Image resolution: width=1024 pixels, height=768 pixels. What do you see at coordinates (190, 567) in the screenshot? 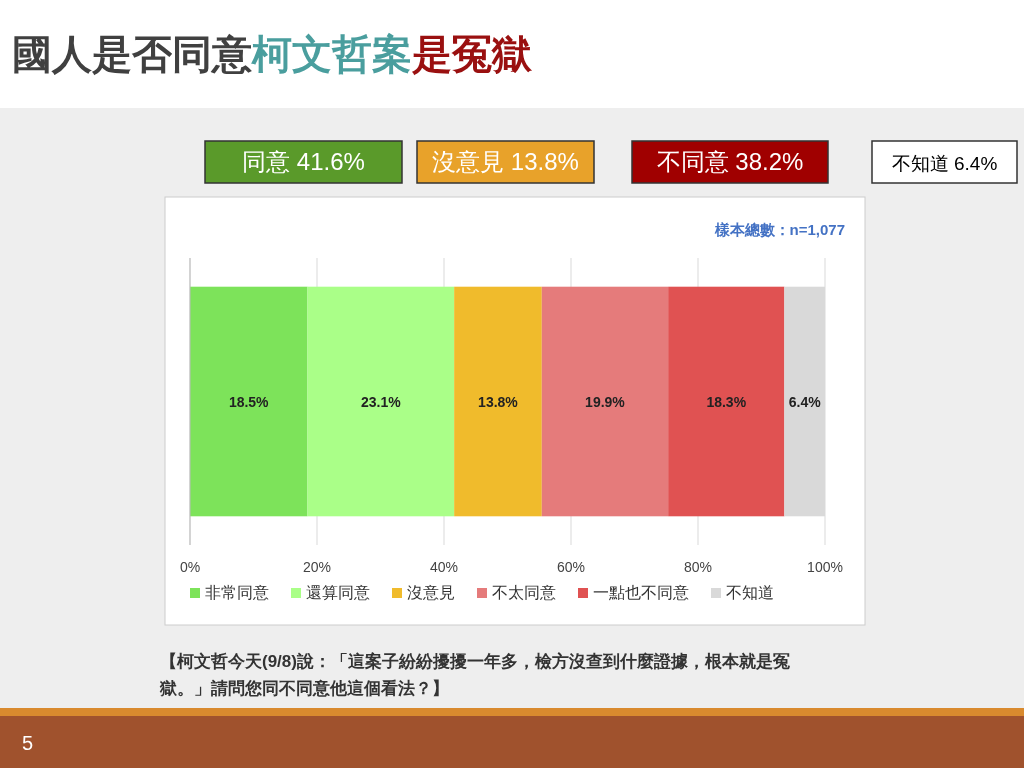
I see `x-tick-label: 0%` at bounding box center [190, 567].